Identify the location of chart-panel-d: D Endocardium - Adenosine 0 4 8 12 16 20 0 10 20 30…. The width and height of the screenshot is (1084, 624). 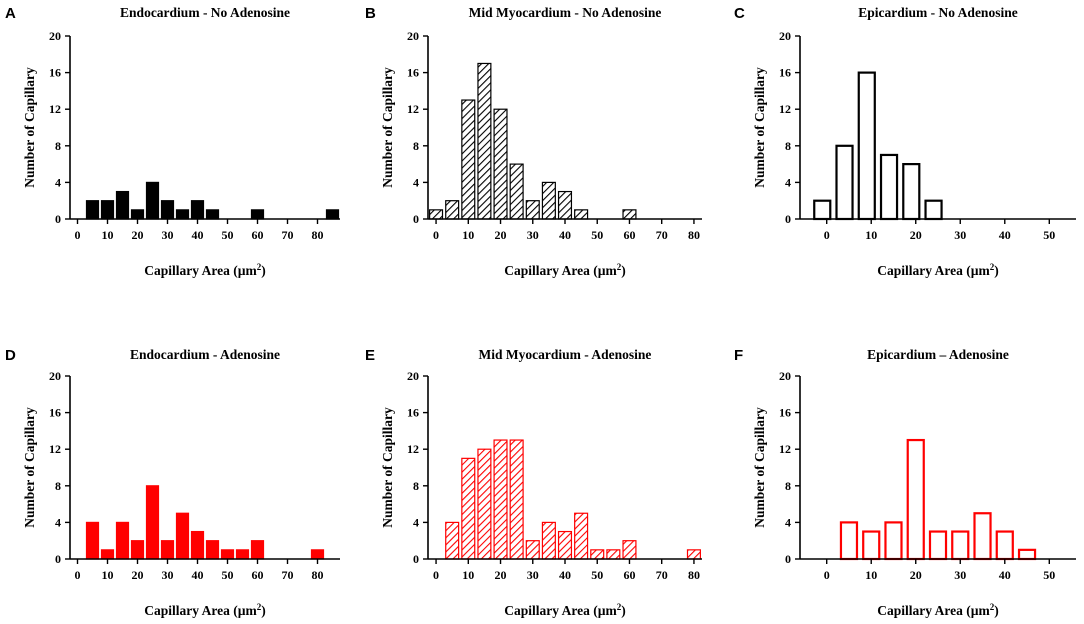
(172, 482).